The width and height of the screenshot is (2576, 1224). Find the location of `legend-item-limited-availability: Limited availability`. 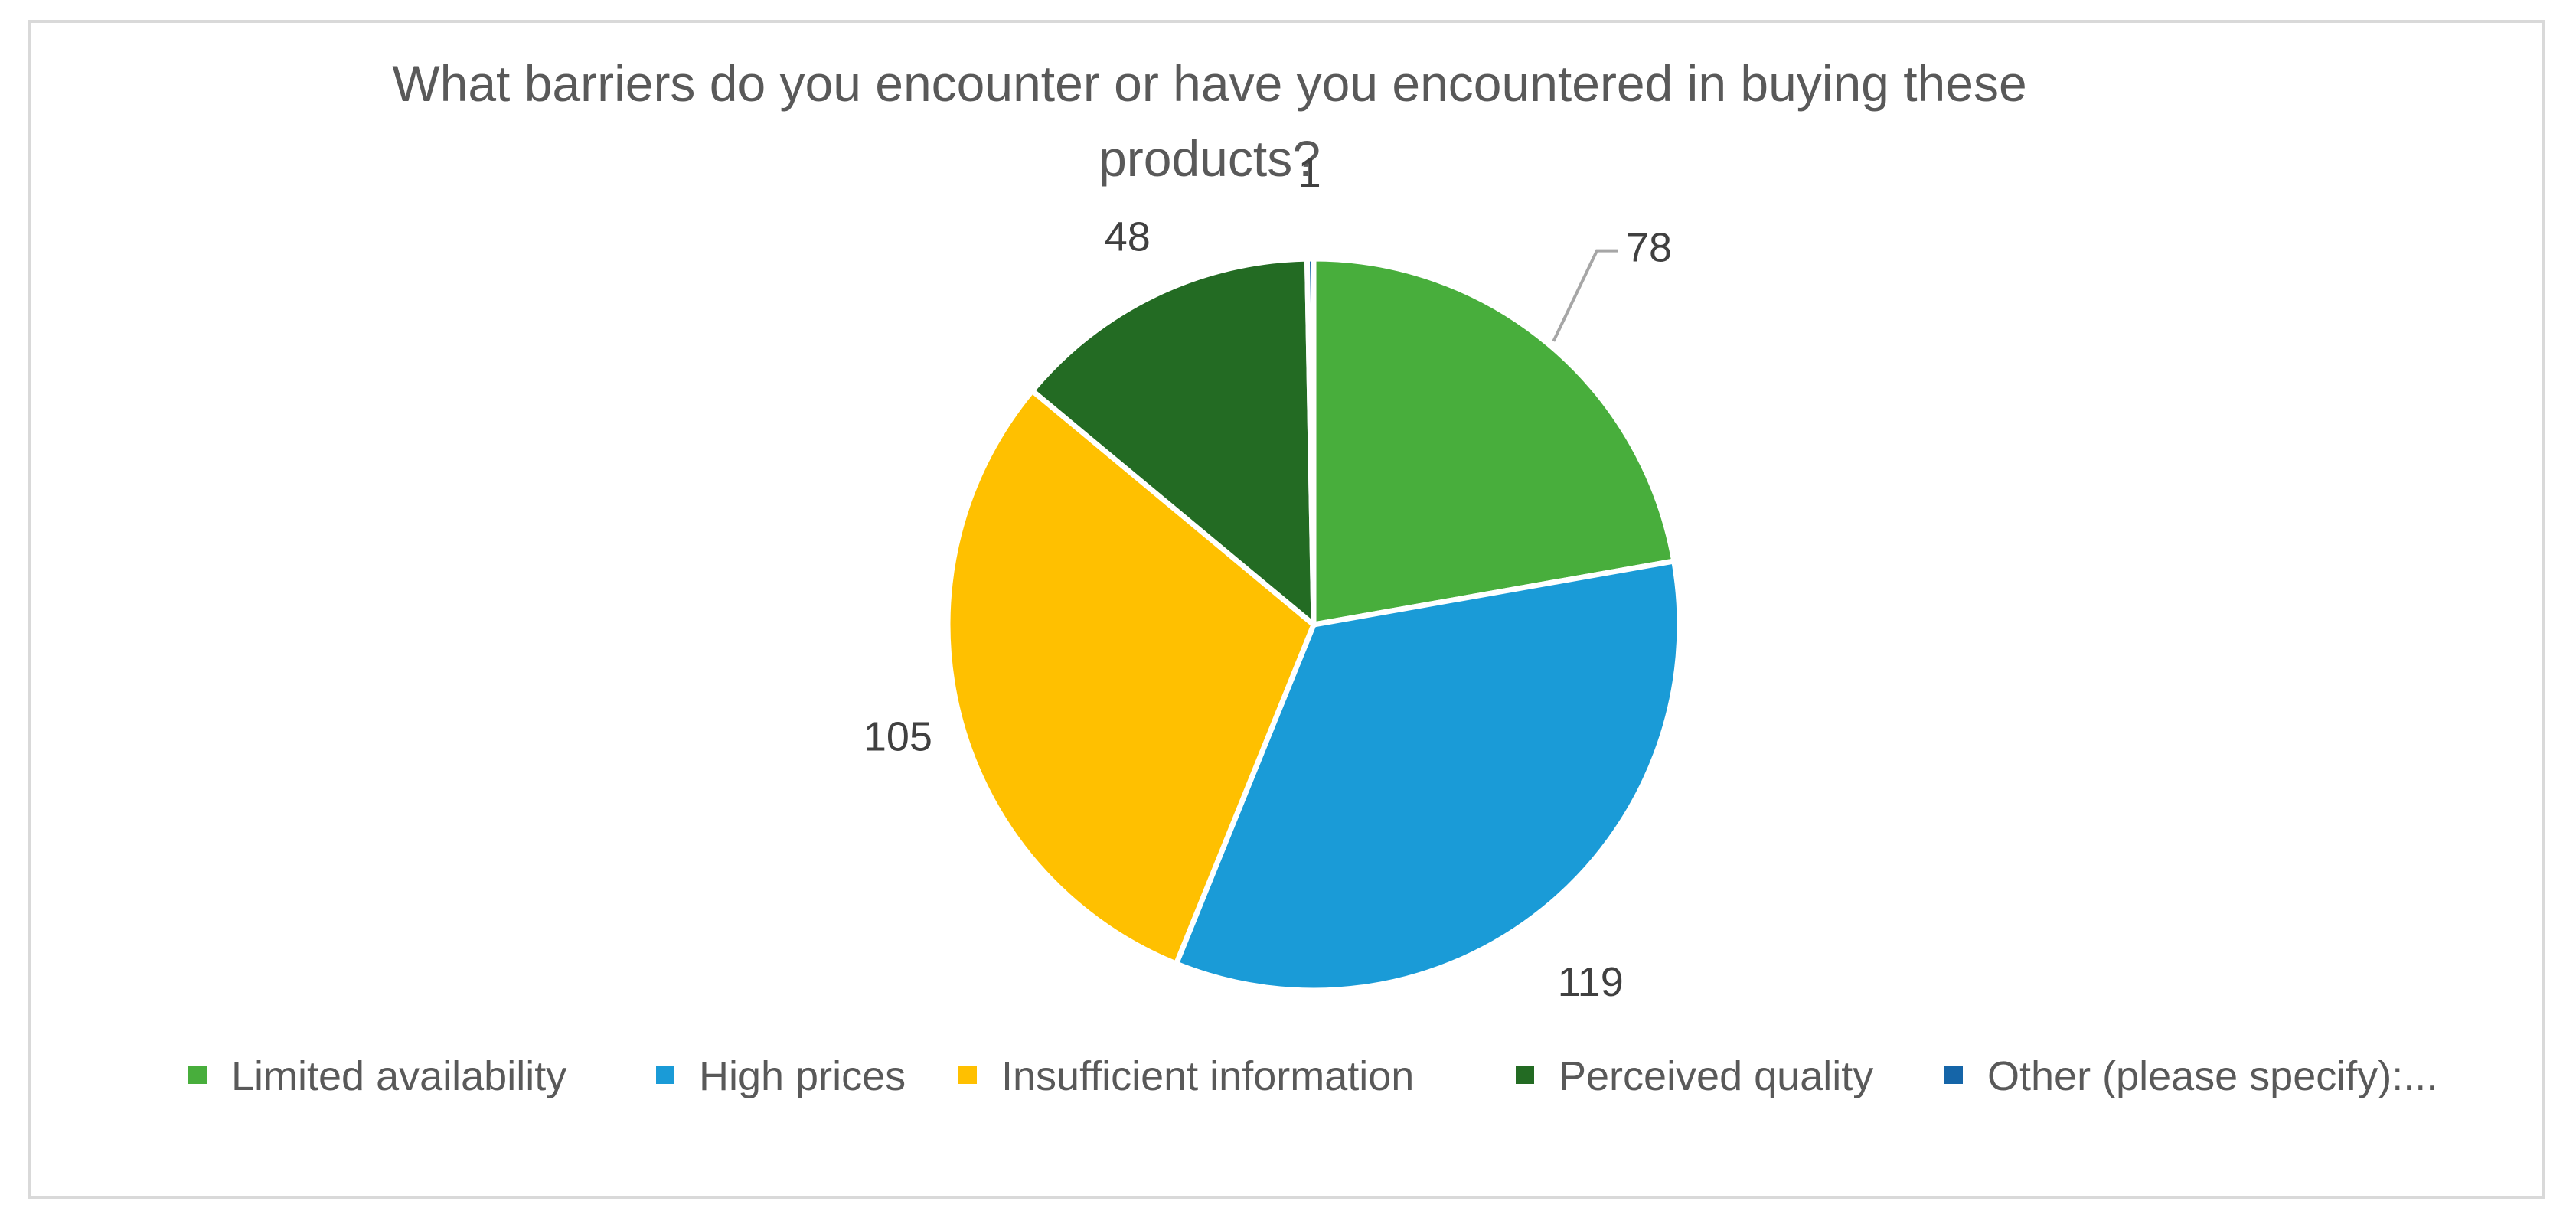

legend-item-limited-availability: Limited availability is located at coordinates (377, 1076).